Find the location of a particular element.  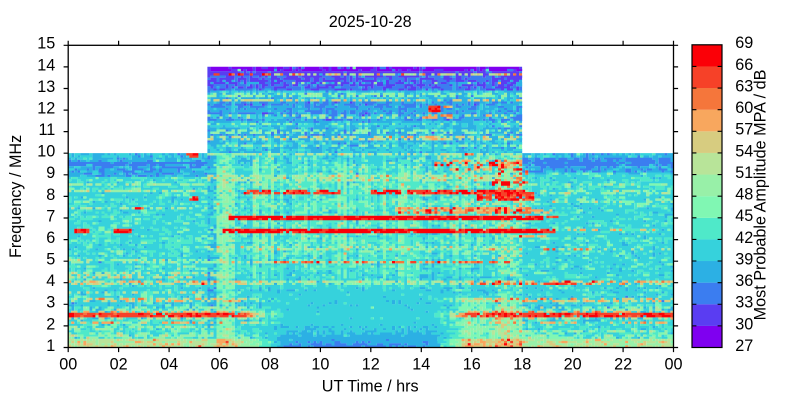

svg-text: 45 is located at coordinates (744, 216).